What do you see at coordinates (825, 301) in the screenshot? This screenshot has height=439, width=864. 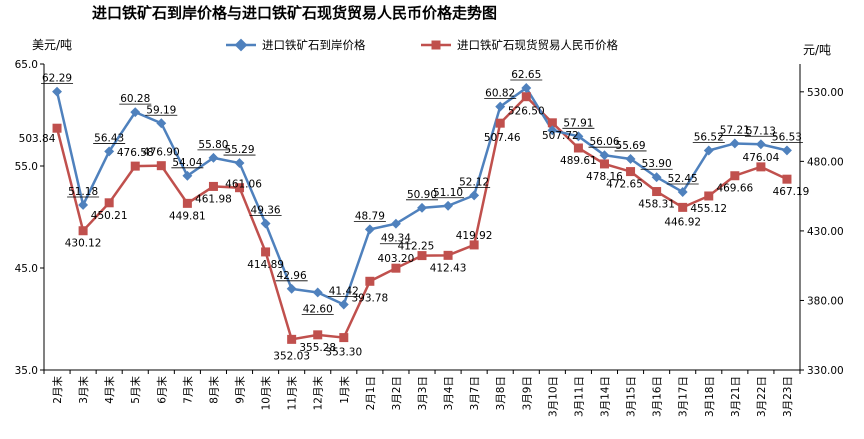 I see `right-tick-label: 380.00` at bounding box center [825, 301].